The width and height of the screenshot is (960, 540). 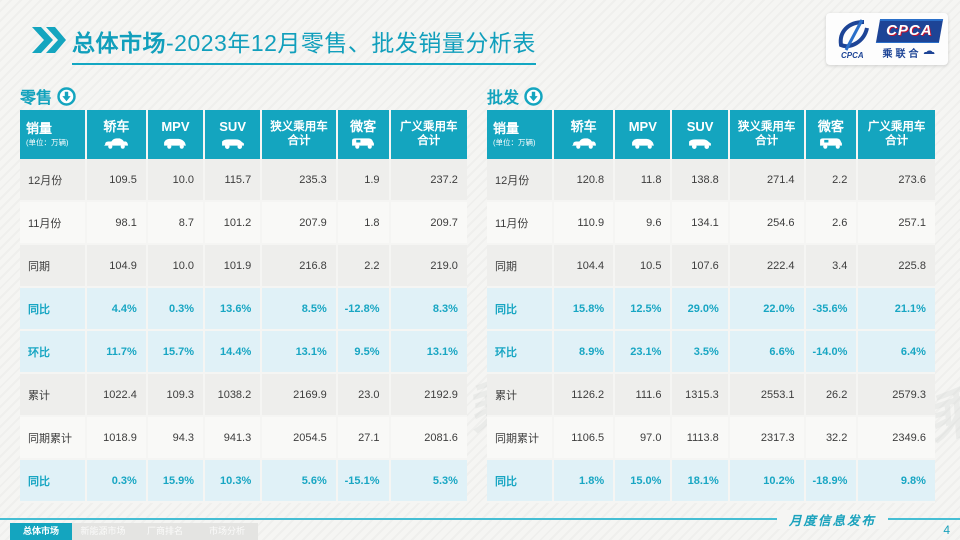 What do you see at coordinates (227, 531) in the screenshot?
I see `footer-tab-市场分析: 市场分析` at bounding box center [227, 531].